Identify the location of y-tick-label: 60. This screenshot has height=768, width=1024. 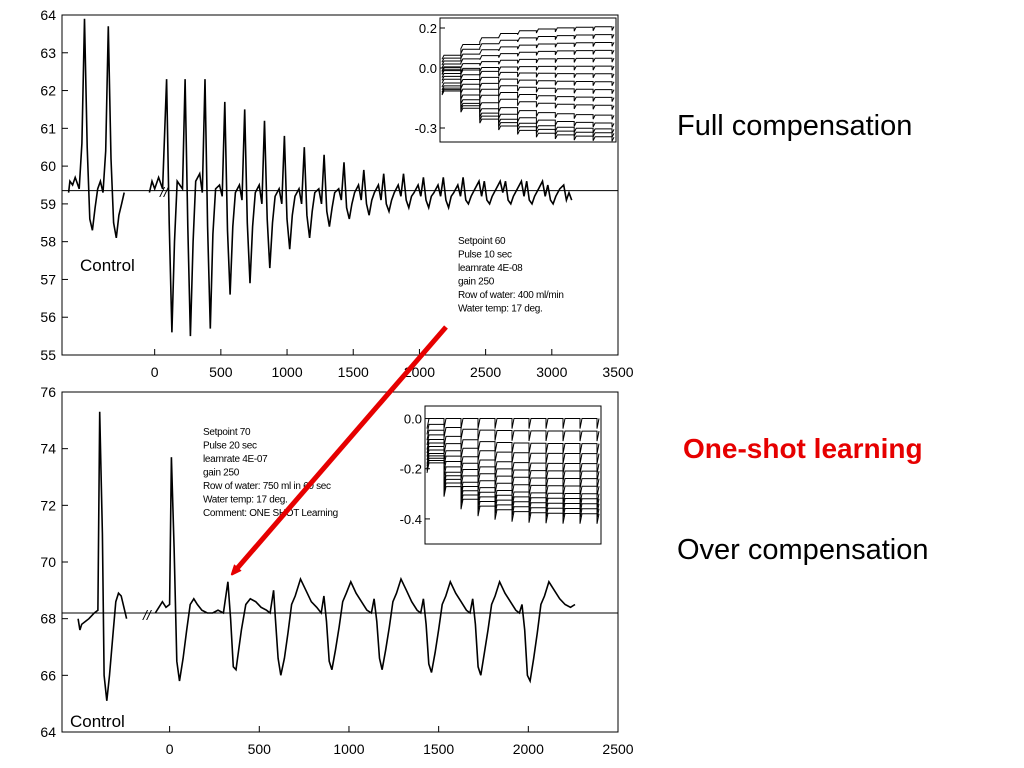
(48, 166).